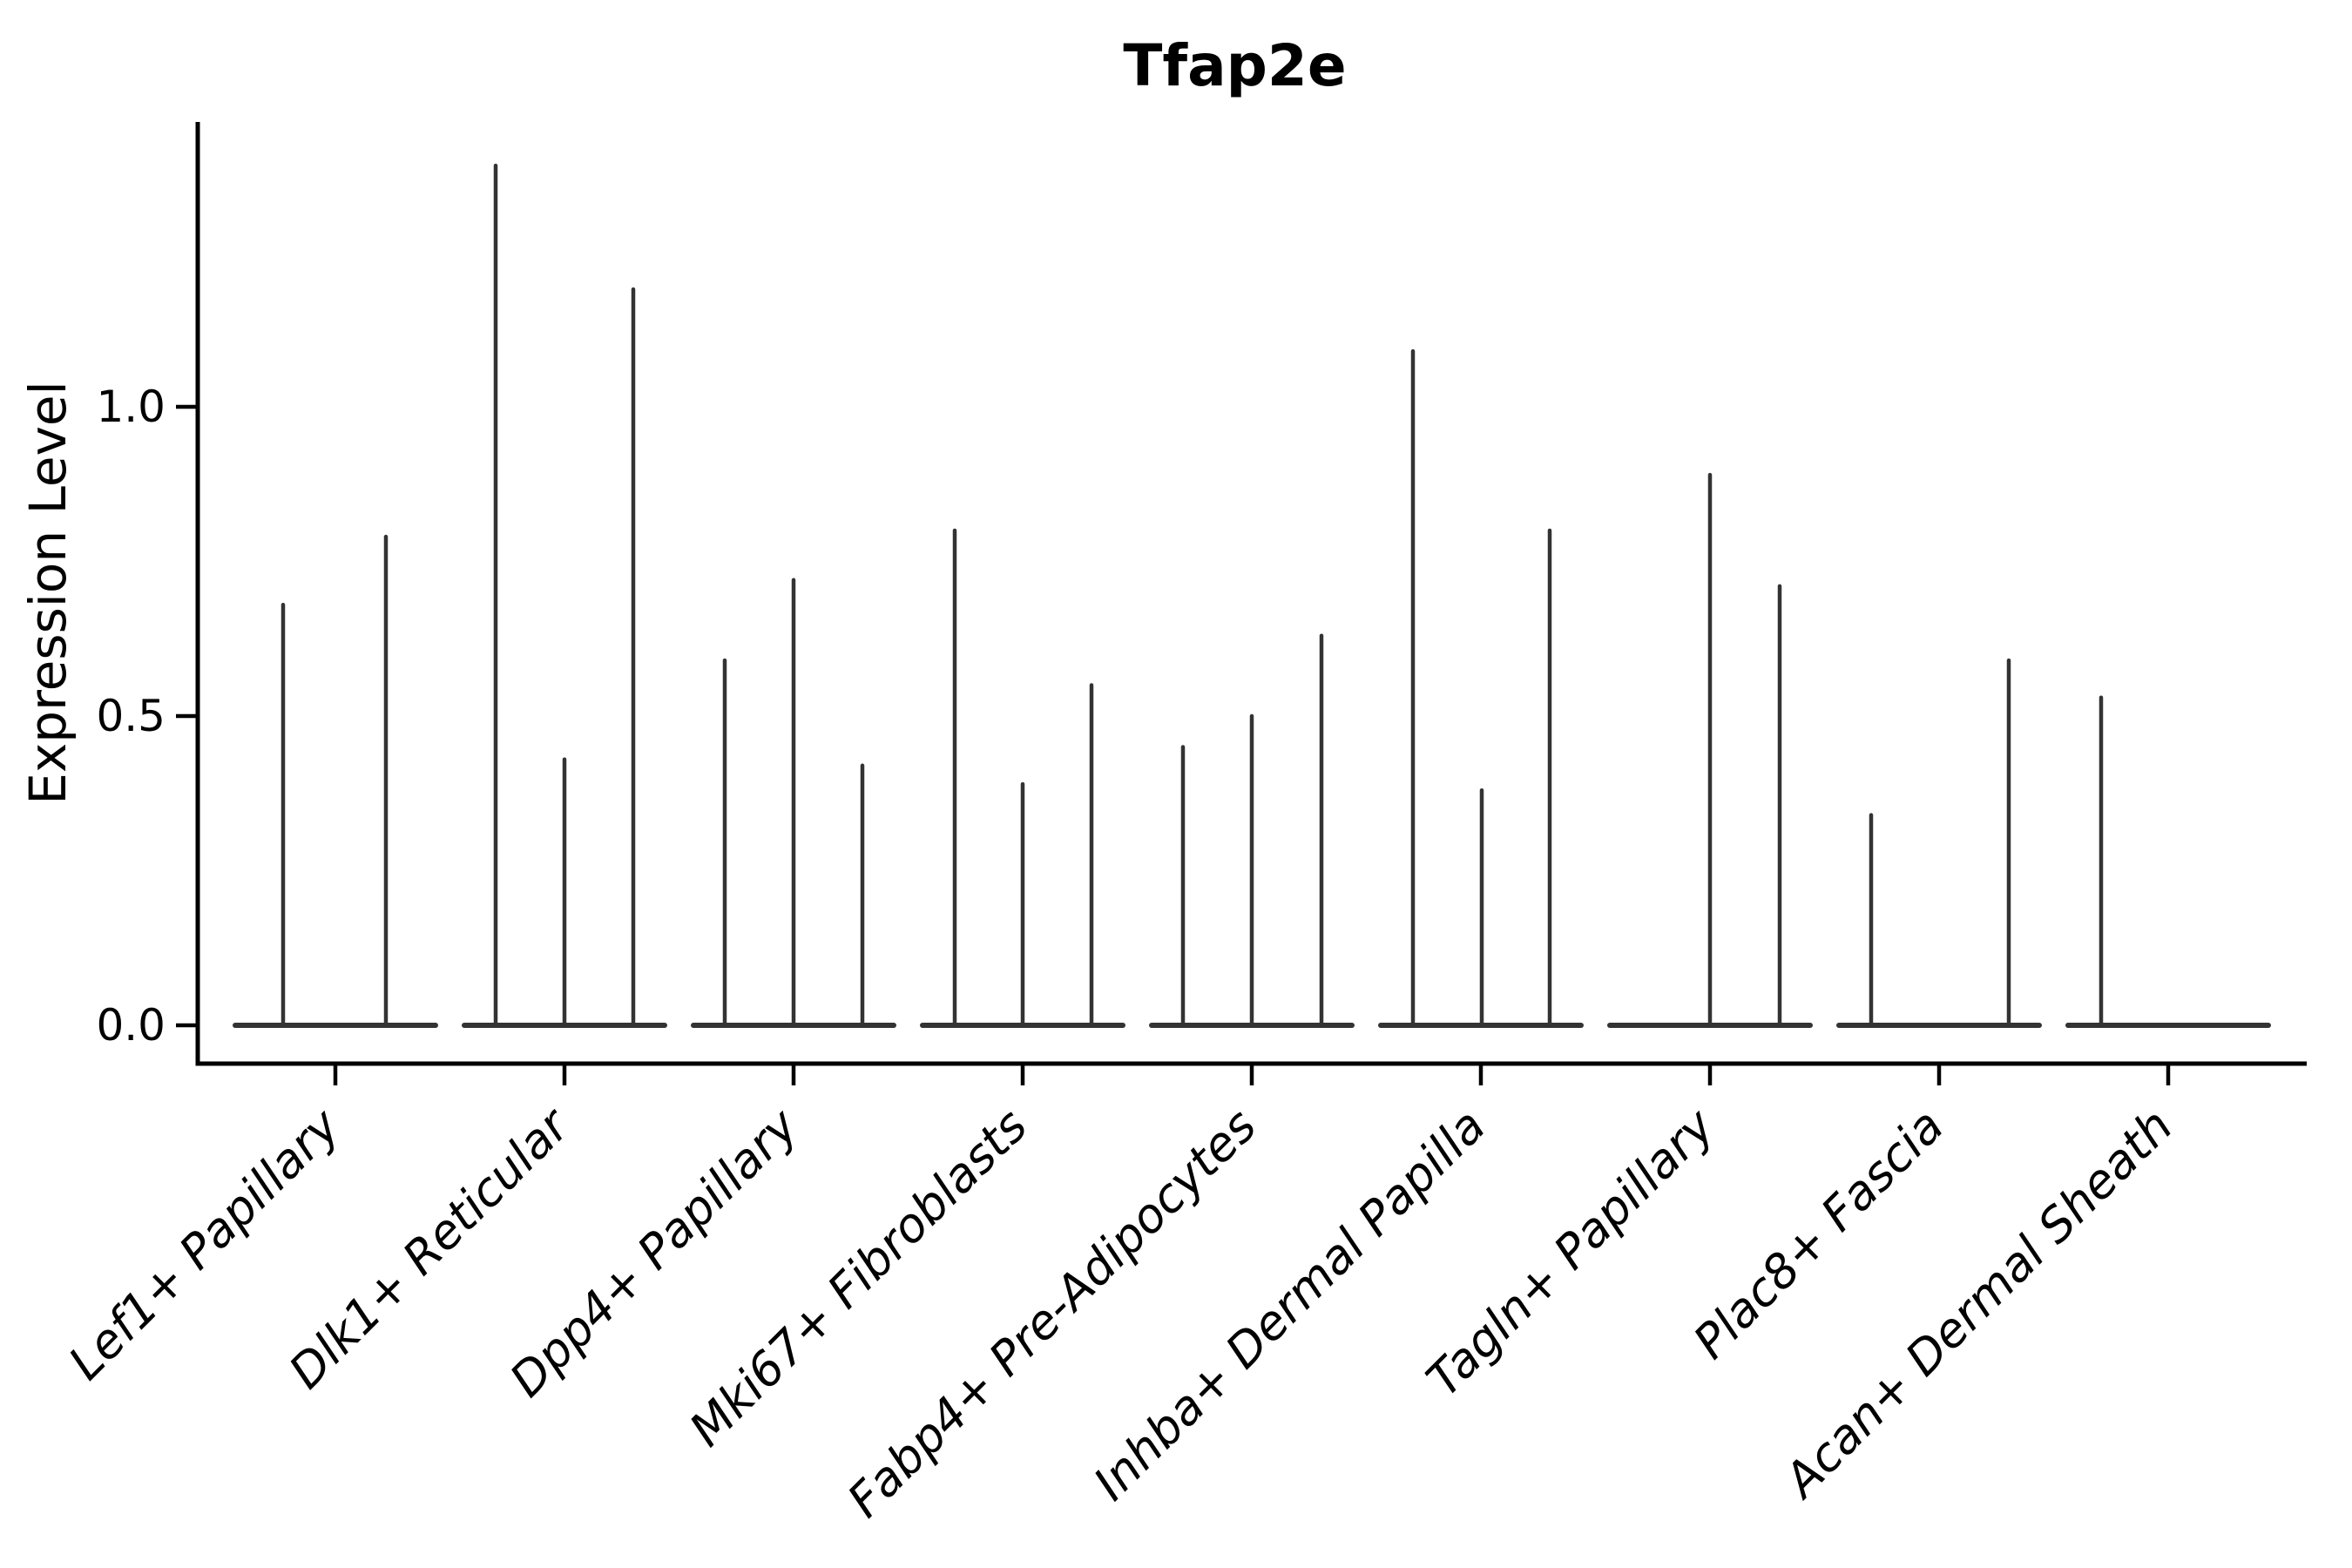 The height and width of the screenshot is (1568, 2352). Describe the element at coordinates (131, 716) in the screenshot. I see `y-tick-label: 0.5` at that location.